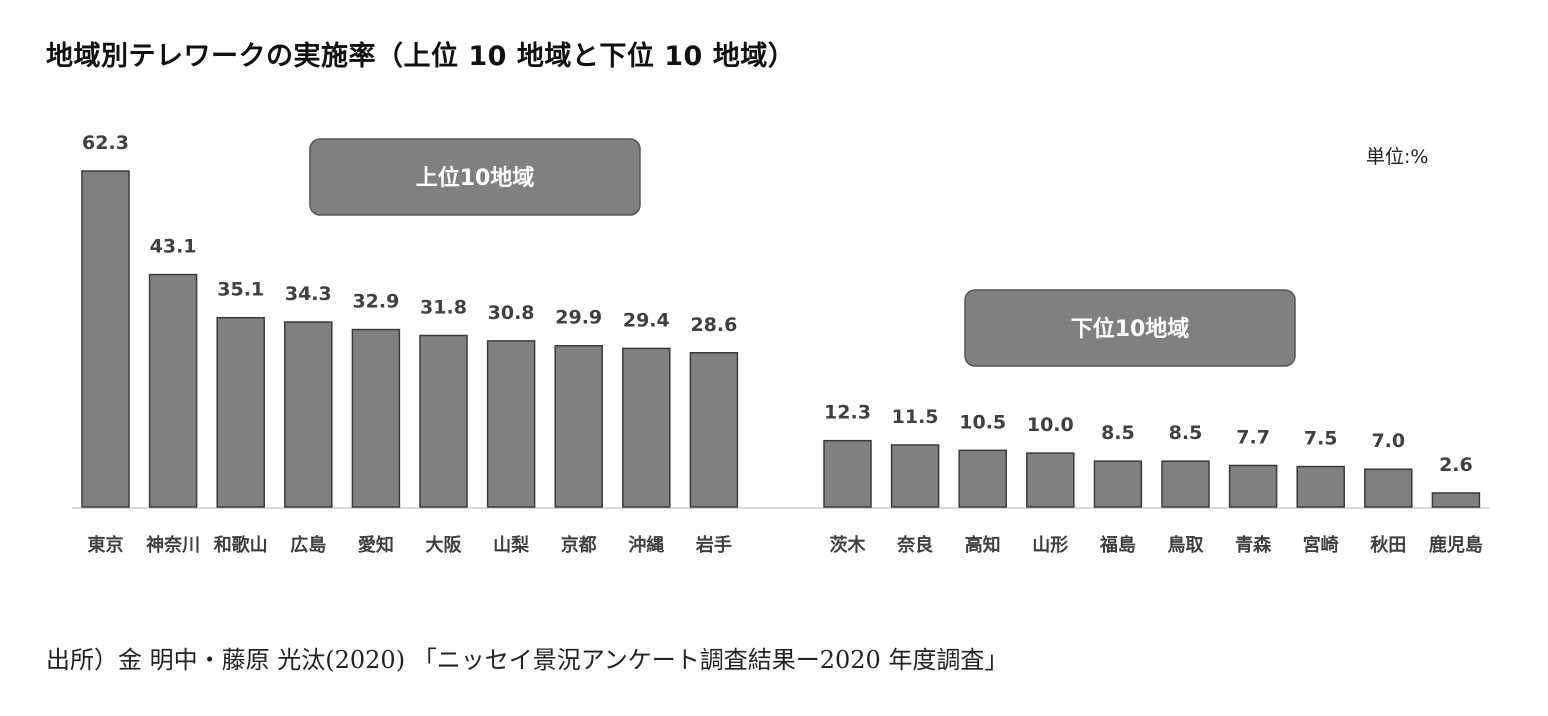 Image resolution: width=1548 pixels, height=716 pixels. Describe the element at coordinates (1253, 486) in the screenshot. I see `bar-青森` at that location.